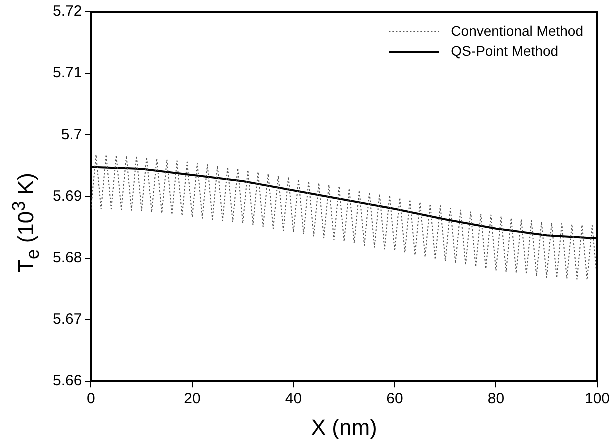 Image resolution: width=613 pixels, height=446 pixels. Describe the element at coordinates (67, 73) in the screenshot. I see `y-tick-label: 5.71` at that location.